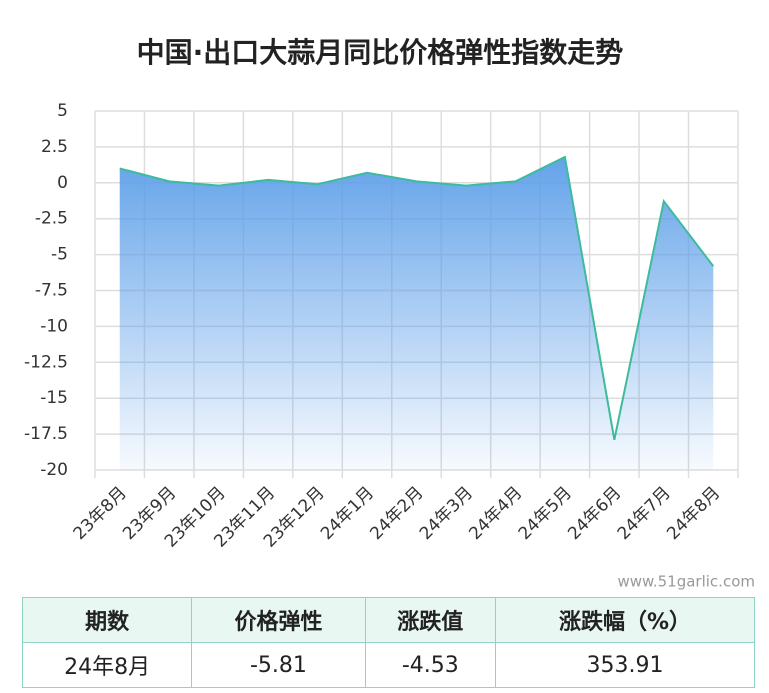 The width and height of the screenshot is (769, 693). Describe the element at coordinates (46, 434) in the screenshot. I see `y-tick-label: -17.5` at that location.